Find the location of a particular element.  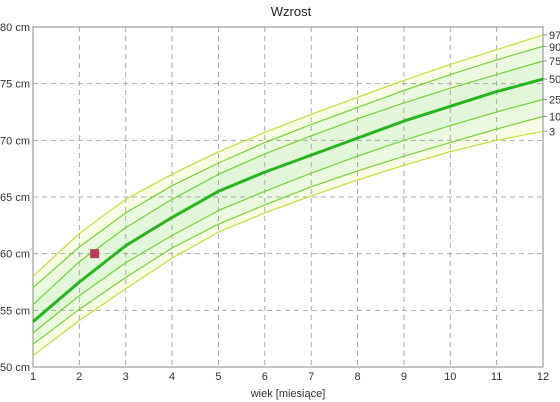

x-tick-label: 11 is located at coordinates (496, 377).